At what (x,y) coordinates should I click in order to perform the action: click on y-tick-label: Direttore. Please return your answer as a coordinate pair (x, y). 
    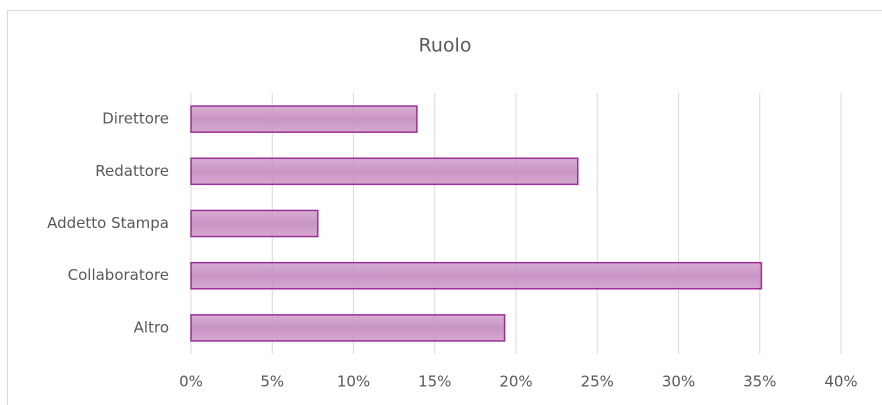
    Looking at the image, I should click on (135, 119).